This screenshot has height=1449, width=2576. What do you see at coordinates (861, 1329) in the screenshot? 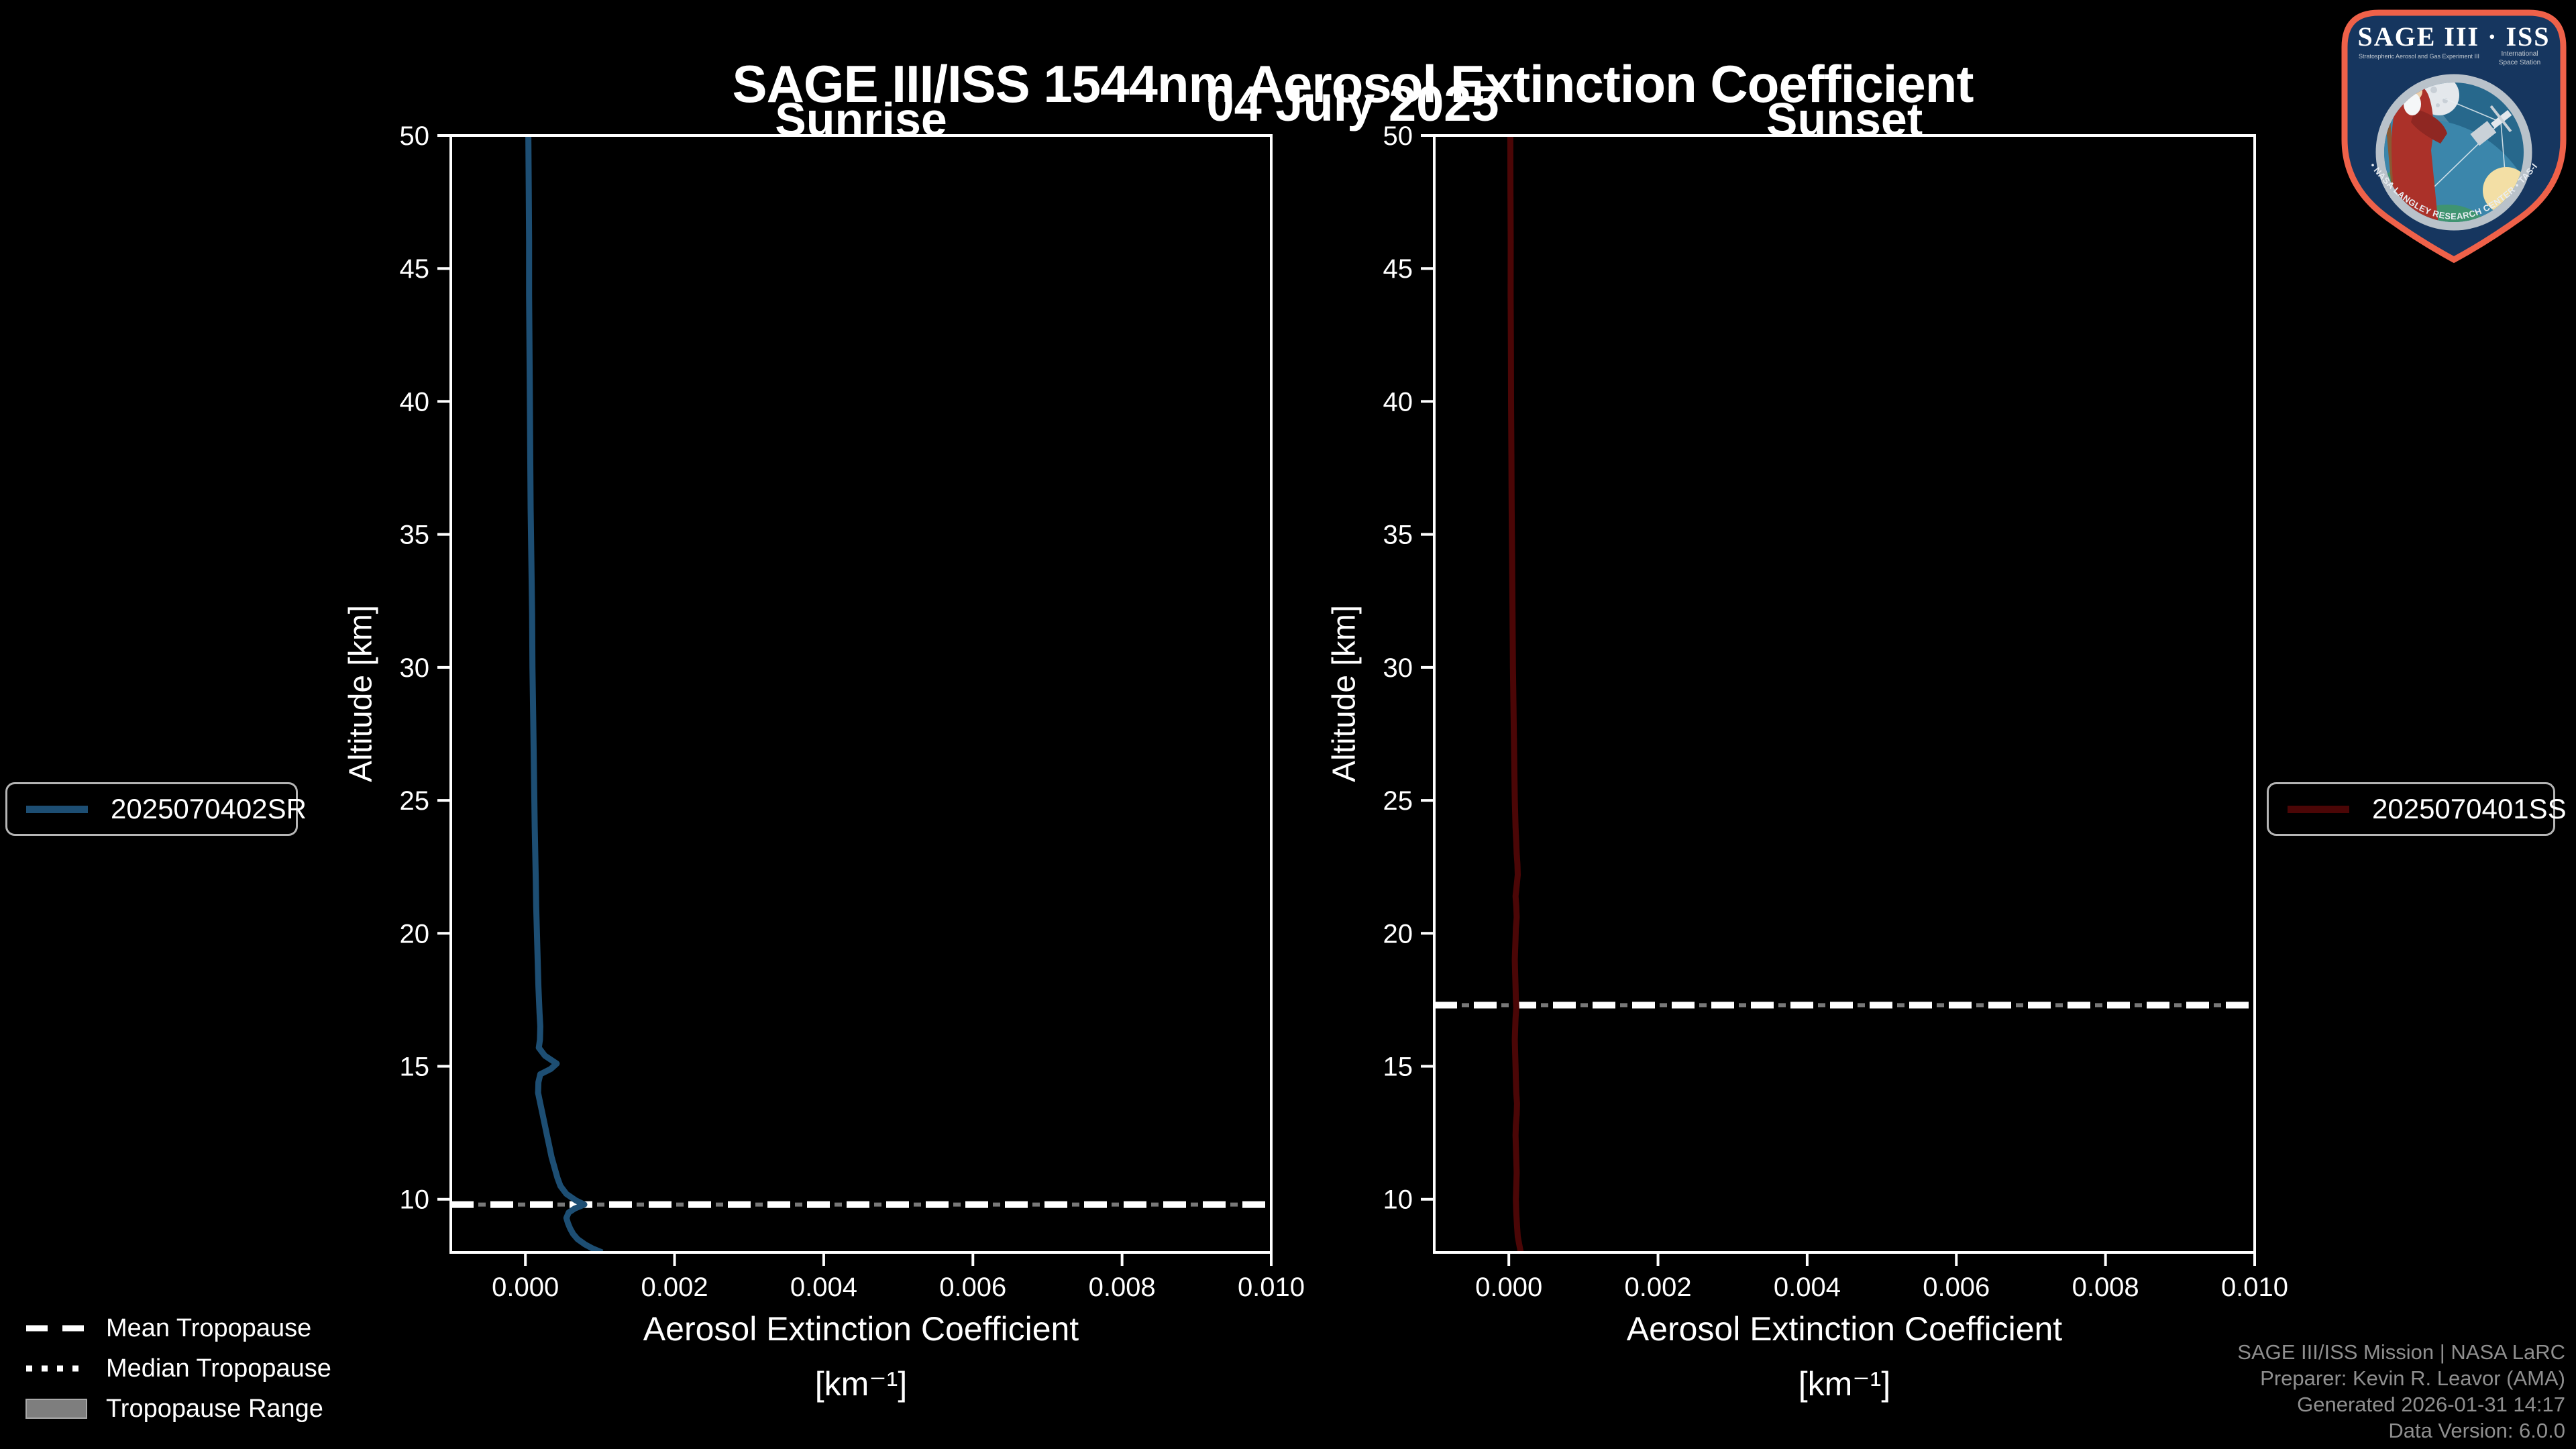
I see `x-axis-label-sunrise: Aerosol Extinction Coefficient` at bounding box center [861, 1329].